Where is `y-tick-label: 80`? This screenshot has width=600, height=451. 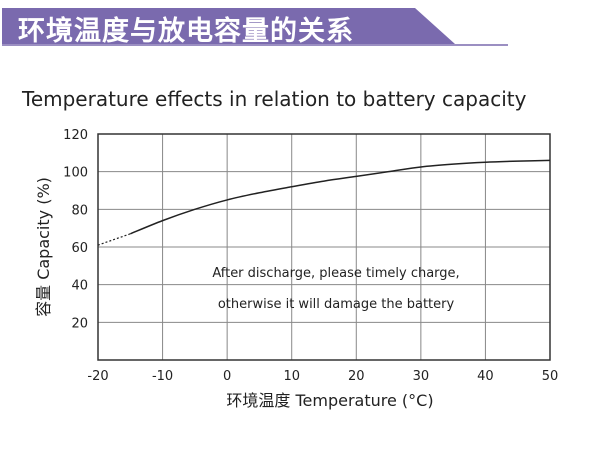
y-tick-label: 80 is located at coordinates (79, 210).